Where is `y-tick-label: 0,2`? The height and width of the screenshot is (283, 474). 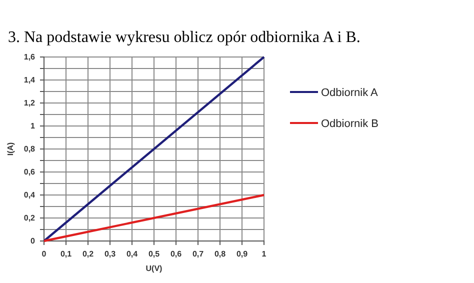
y-tick-label: 0,2 is located at coordinates (30, 218).